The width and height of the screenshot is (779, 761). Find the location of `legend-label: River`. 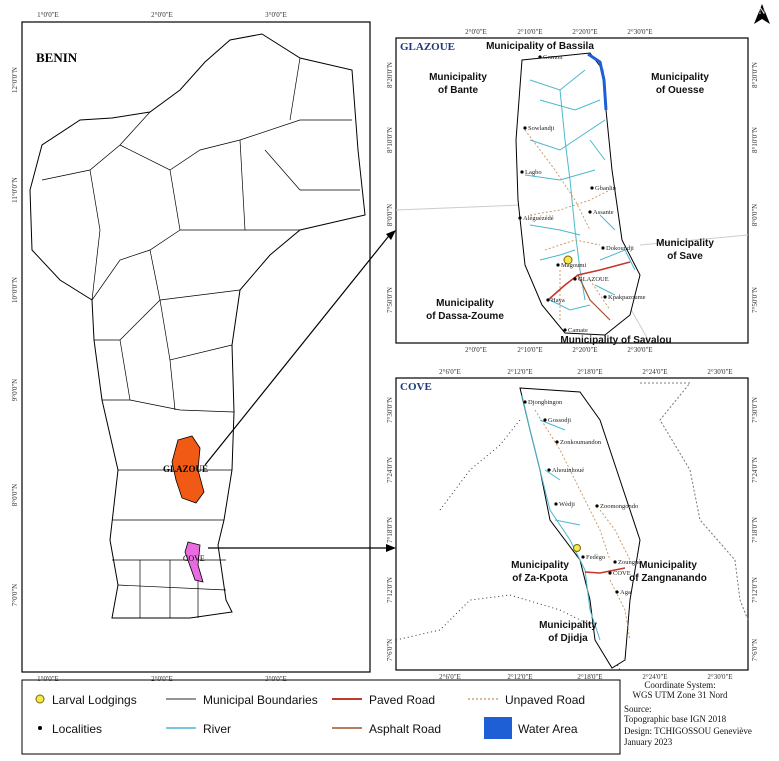

legend-label: River is located at coordinates (217, 729).